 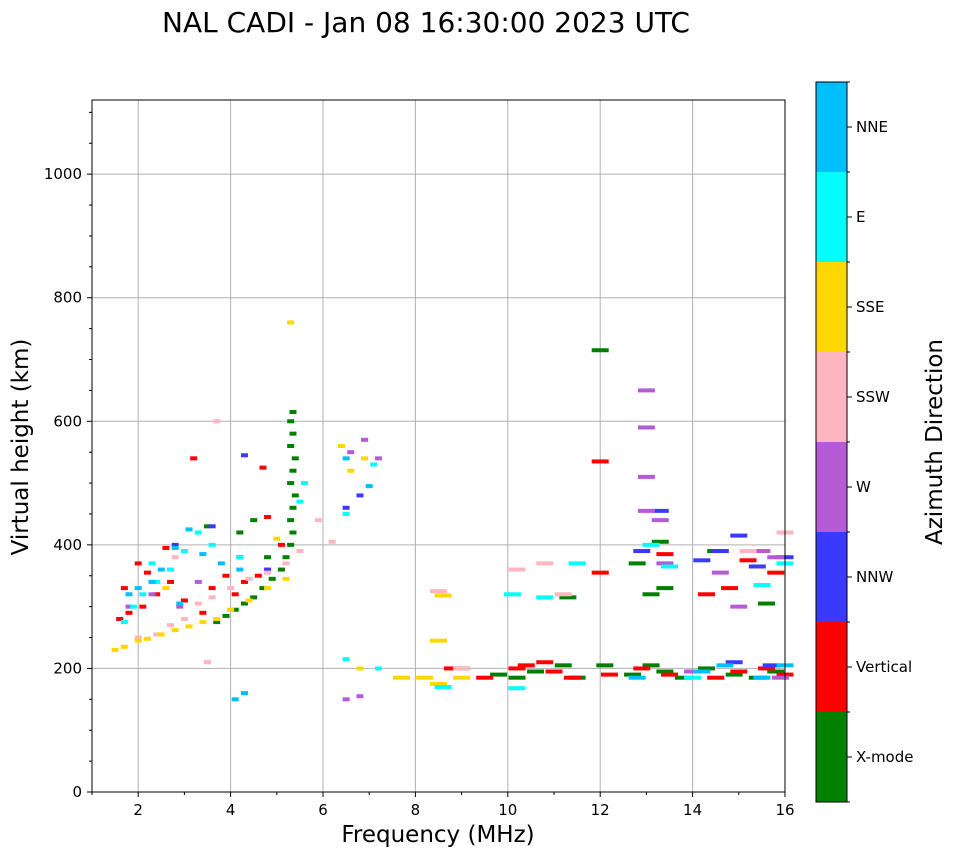 I want to click on y-tick-label: 1000, so click(x=63, y=174).